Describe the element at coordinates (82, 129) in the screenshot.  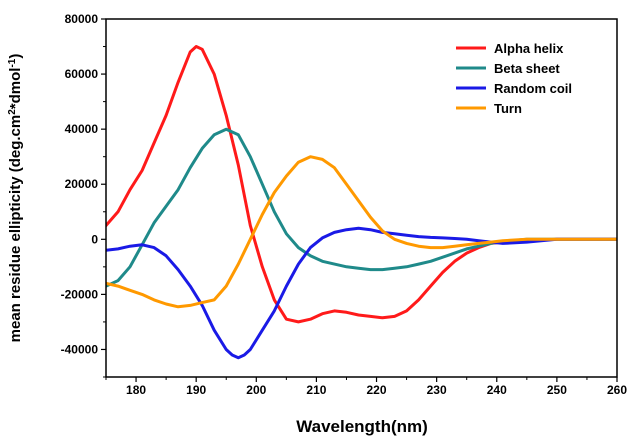
I see `y-tick-label: 40000` at that location.